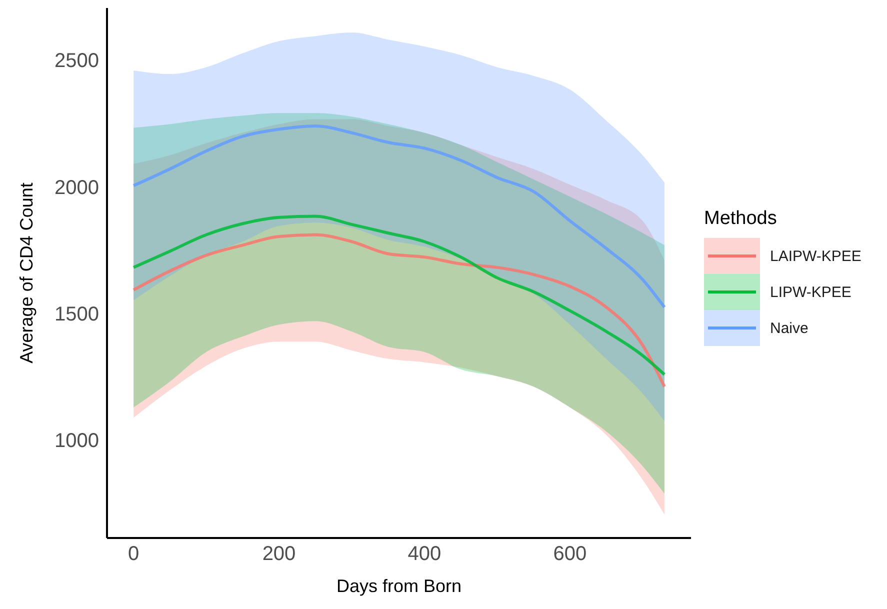  I want to click on legend-title: Methods, so click(741, 219).